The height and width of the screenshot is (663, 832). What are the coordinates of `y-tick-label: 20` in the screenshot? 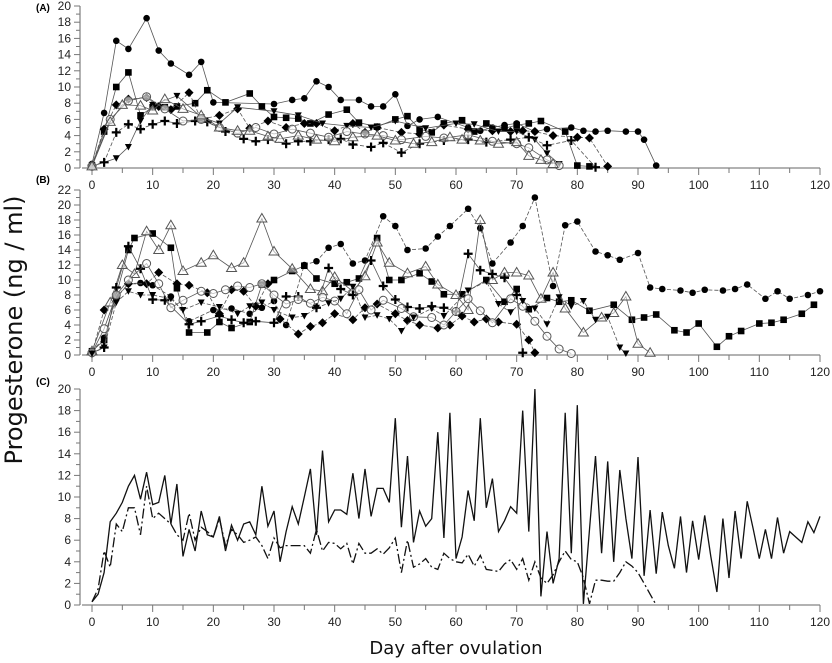 It's located at (65, 6).